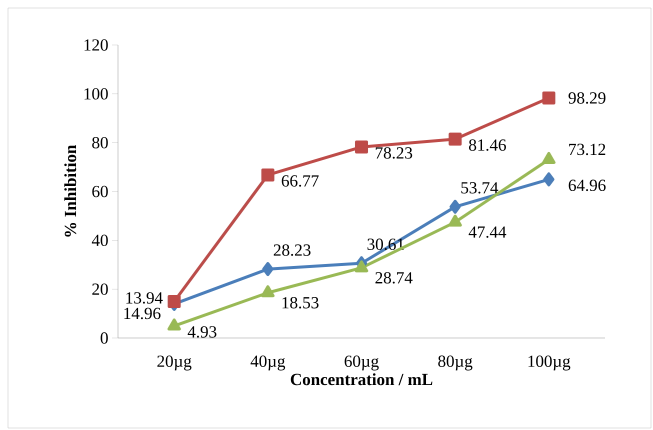  Describe the element at coordinates (104, 338) in the screenshot. I see `y-tick-label: 0` at that location.